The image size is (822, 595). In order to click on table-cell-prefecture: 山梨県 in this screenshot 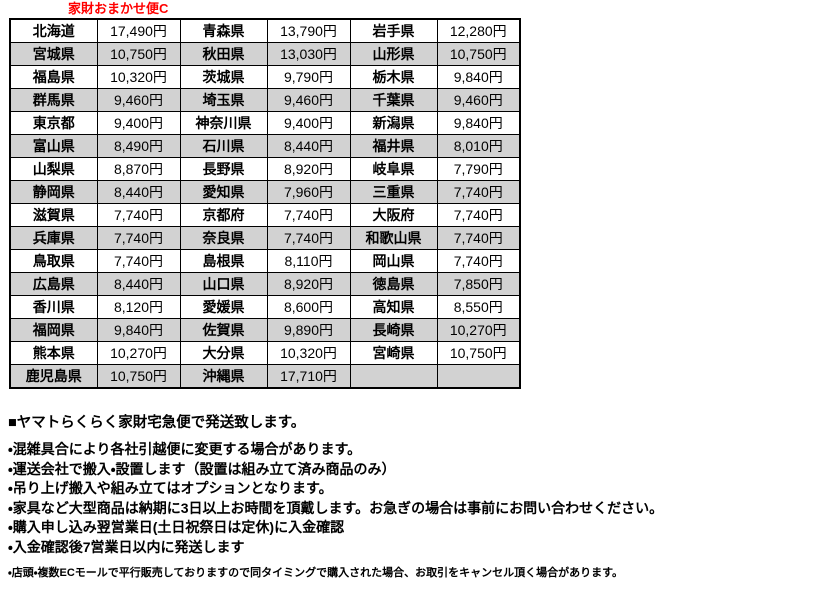, I will do `click(53, 169)`.